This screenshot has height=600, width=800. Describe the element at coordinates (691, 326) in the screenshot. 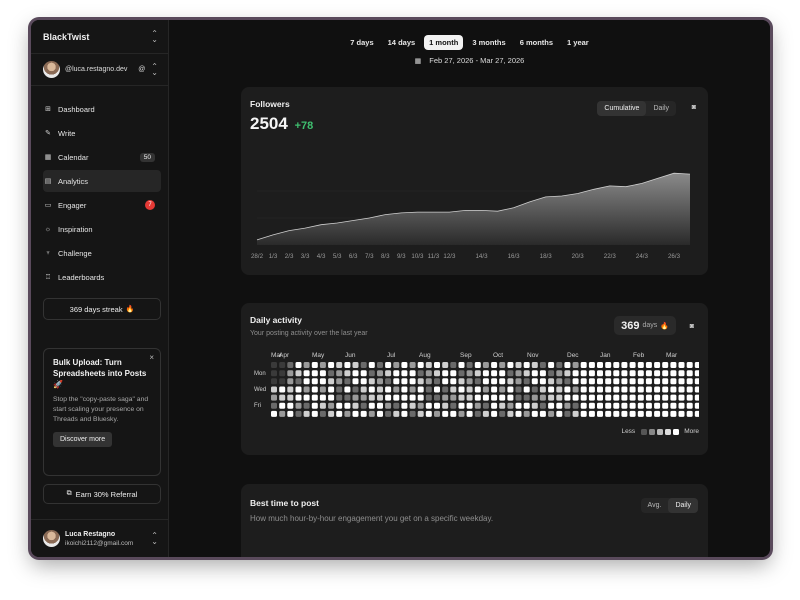

I see `camera-icon: ◙` at that location.